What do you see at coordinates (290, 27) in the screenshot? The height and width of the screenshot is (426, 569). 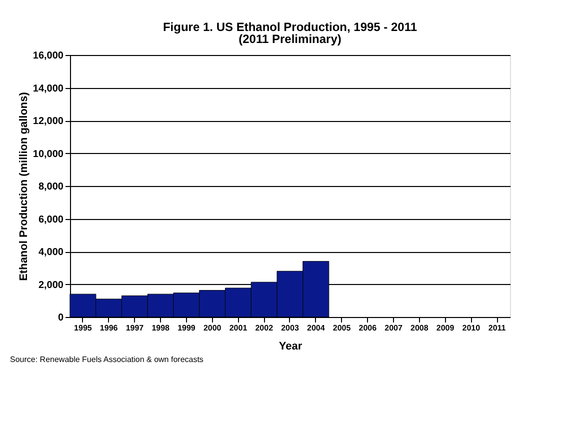 I see `chart-title: Figure 1. US Ethanol Production, 1995 - 2011` at bounding box center [290, 27].